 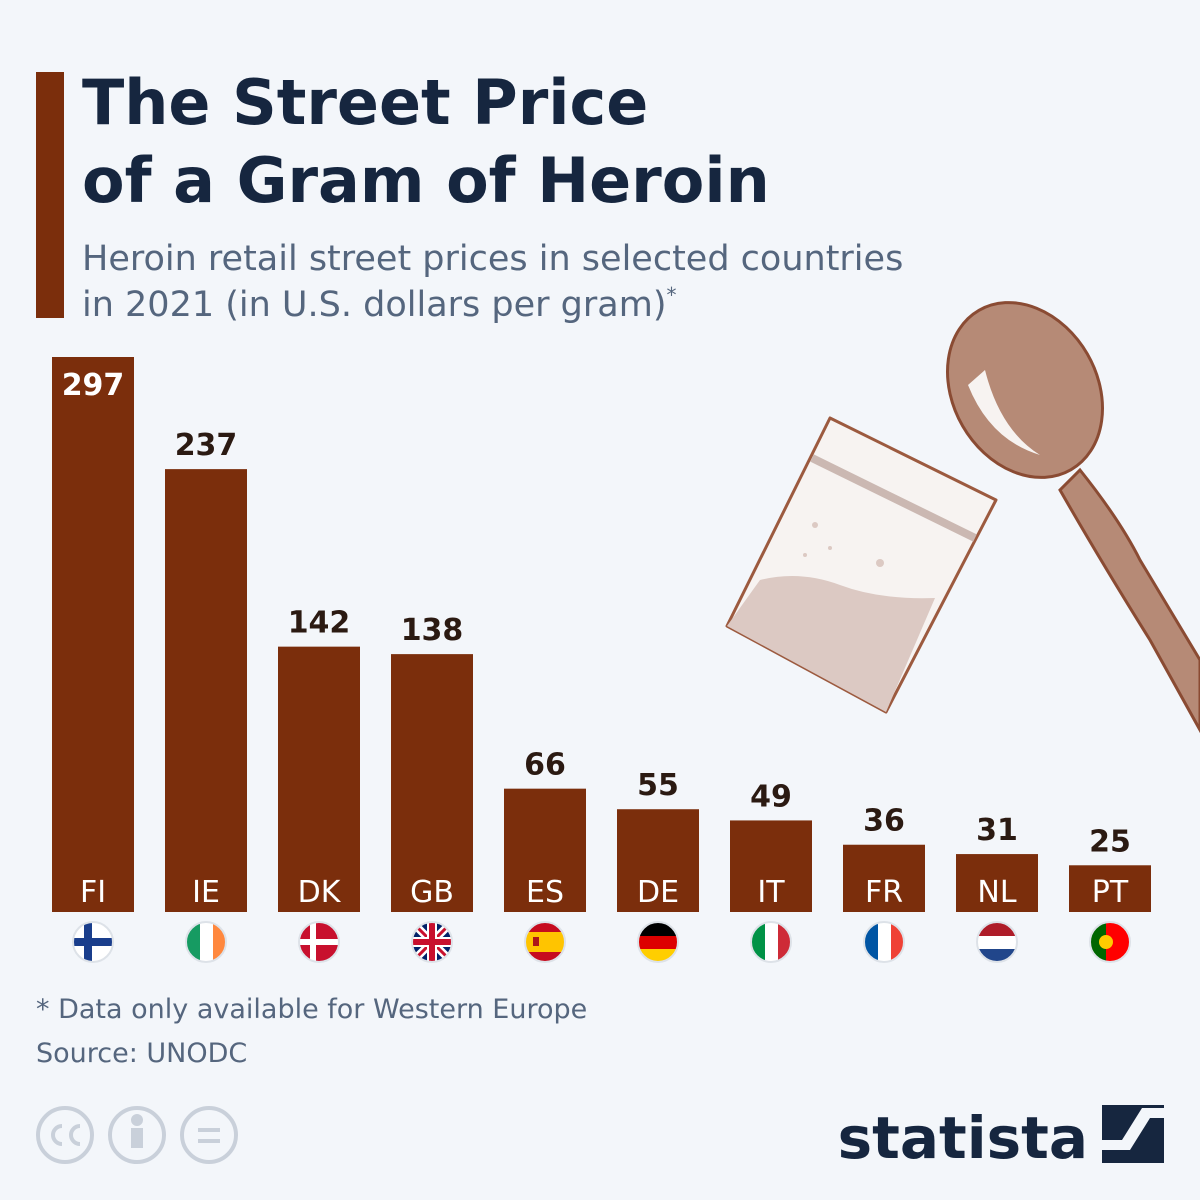 I want to click on illustration, so click(x=962, y=517).